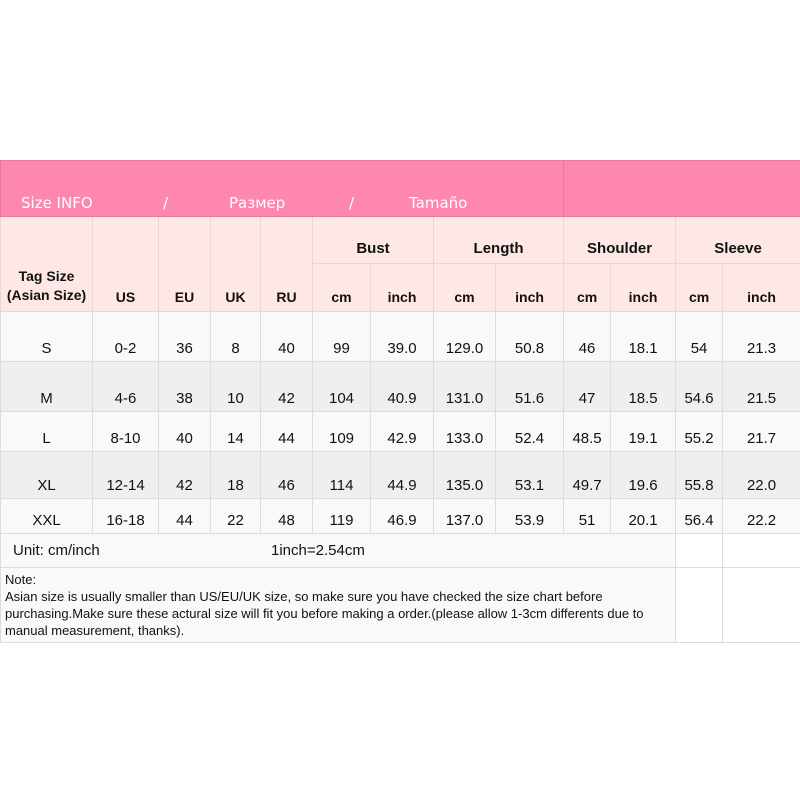  Describe the element at coordinates (464, 336) in the screenshot. I see `value-cell: 129.0` at that location.